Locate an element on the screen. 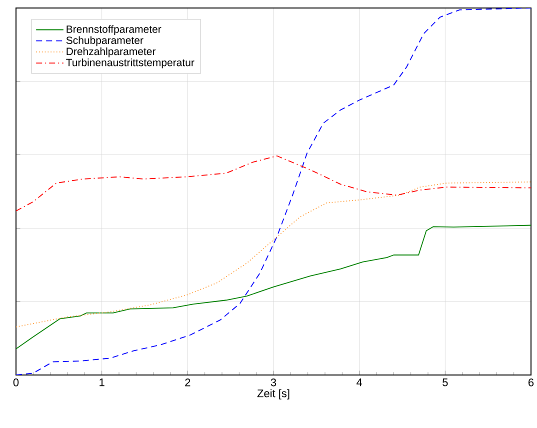 Image resolution: width=537 pixels, height=428 pixels. x-axis-title: Zeit [s] is located at coordinates (273, 394).